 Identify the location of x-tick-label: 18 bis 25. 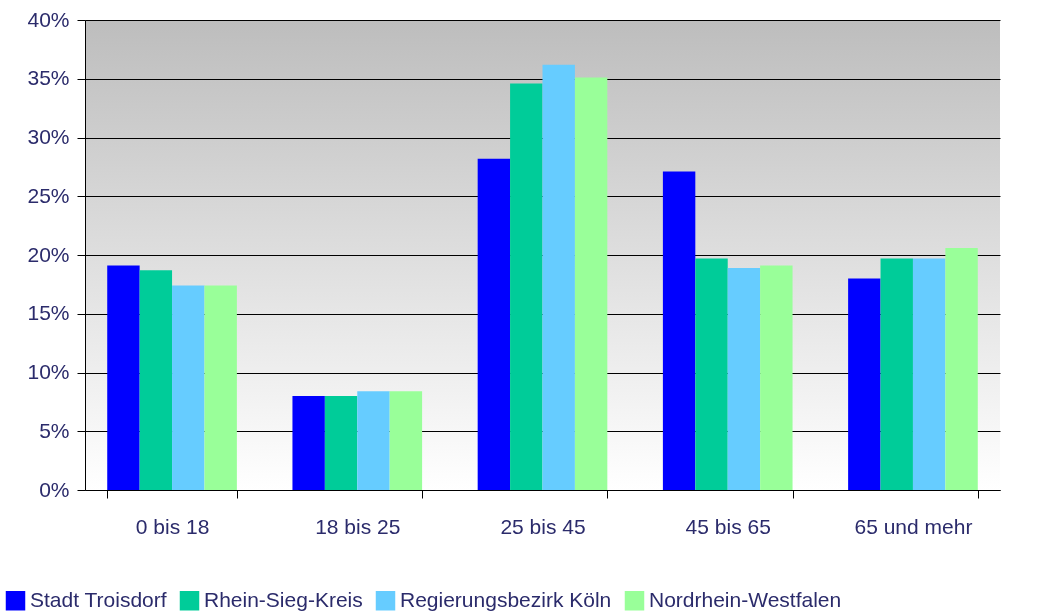
(358, 526).